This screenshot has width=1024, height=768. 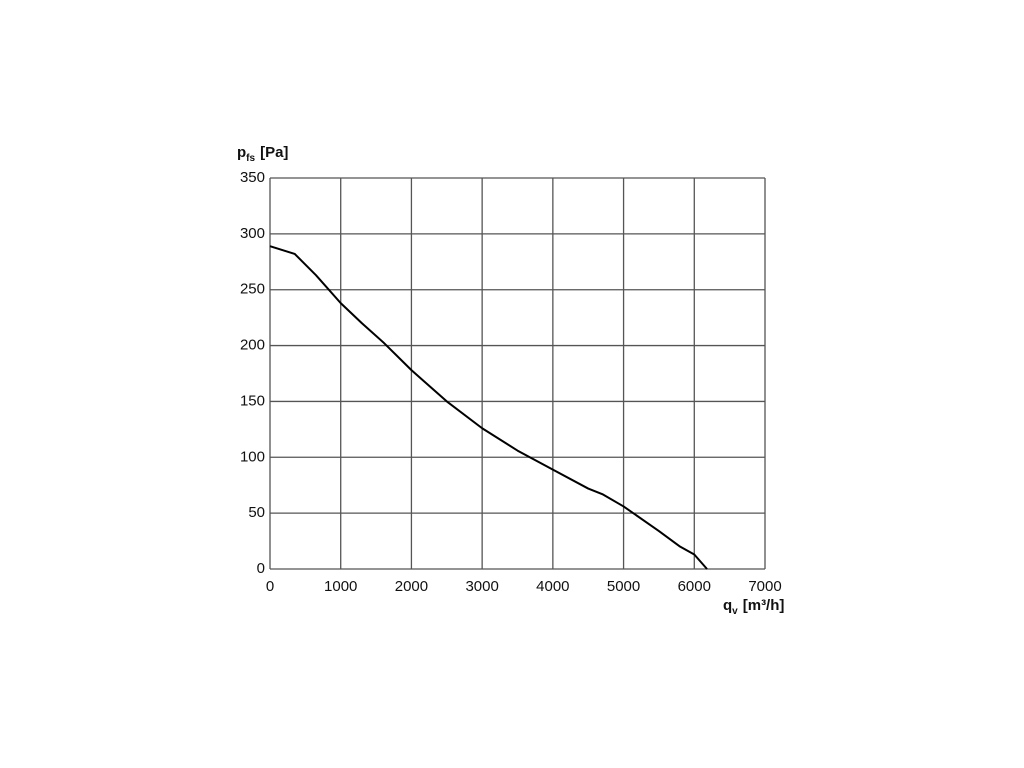 What do you see at coordinates (552, 586) in the screenshot?
I see `x-tick-label: 4000` at bounding box center [552, 586].